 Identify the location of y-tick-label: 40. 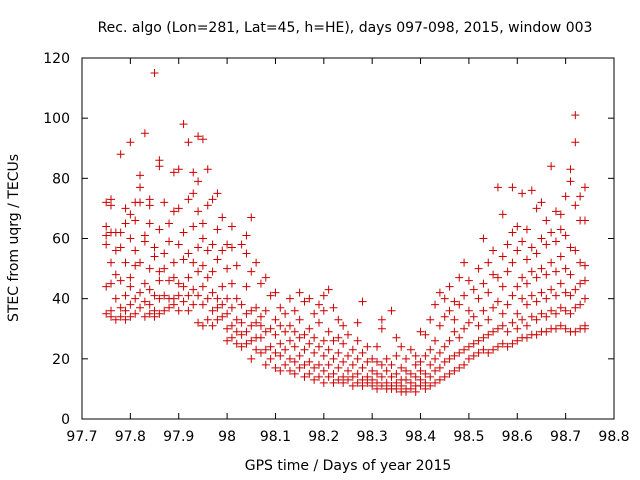
(61, 300).